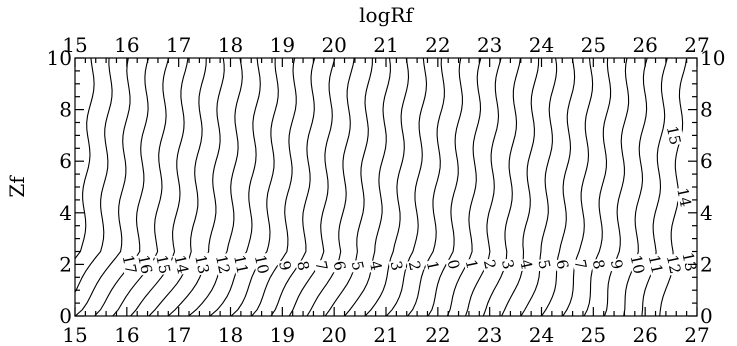 Image resolution: width=737 pixels, height=346 pixels. I want to click on x-tick-label-top: 21, so click(385, 45).